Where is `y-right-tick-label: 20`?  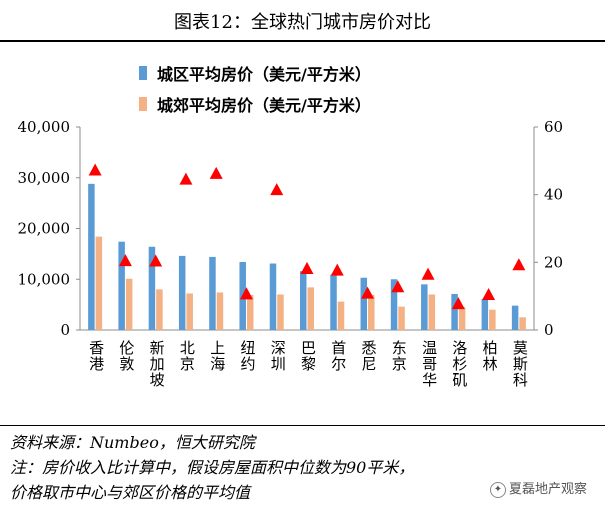 y-right-tick-label: 20 is located at coordinates (553, 262).